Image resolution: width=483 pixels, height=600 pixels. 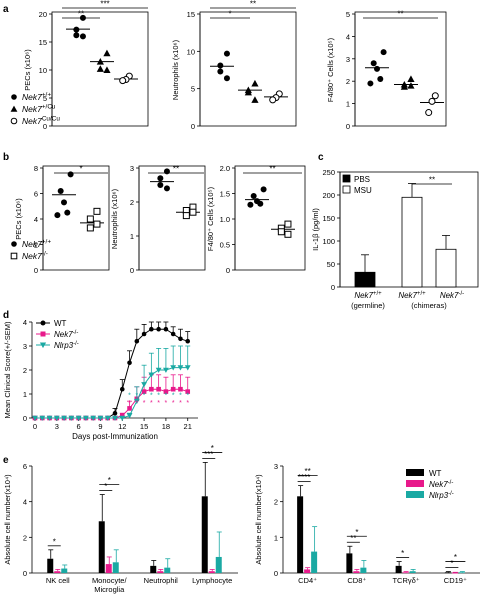 I want to click on x-tick-label: 6, so click(x=79, y=426).